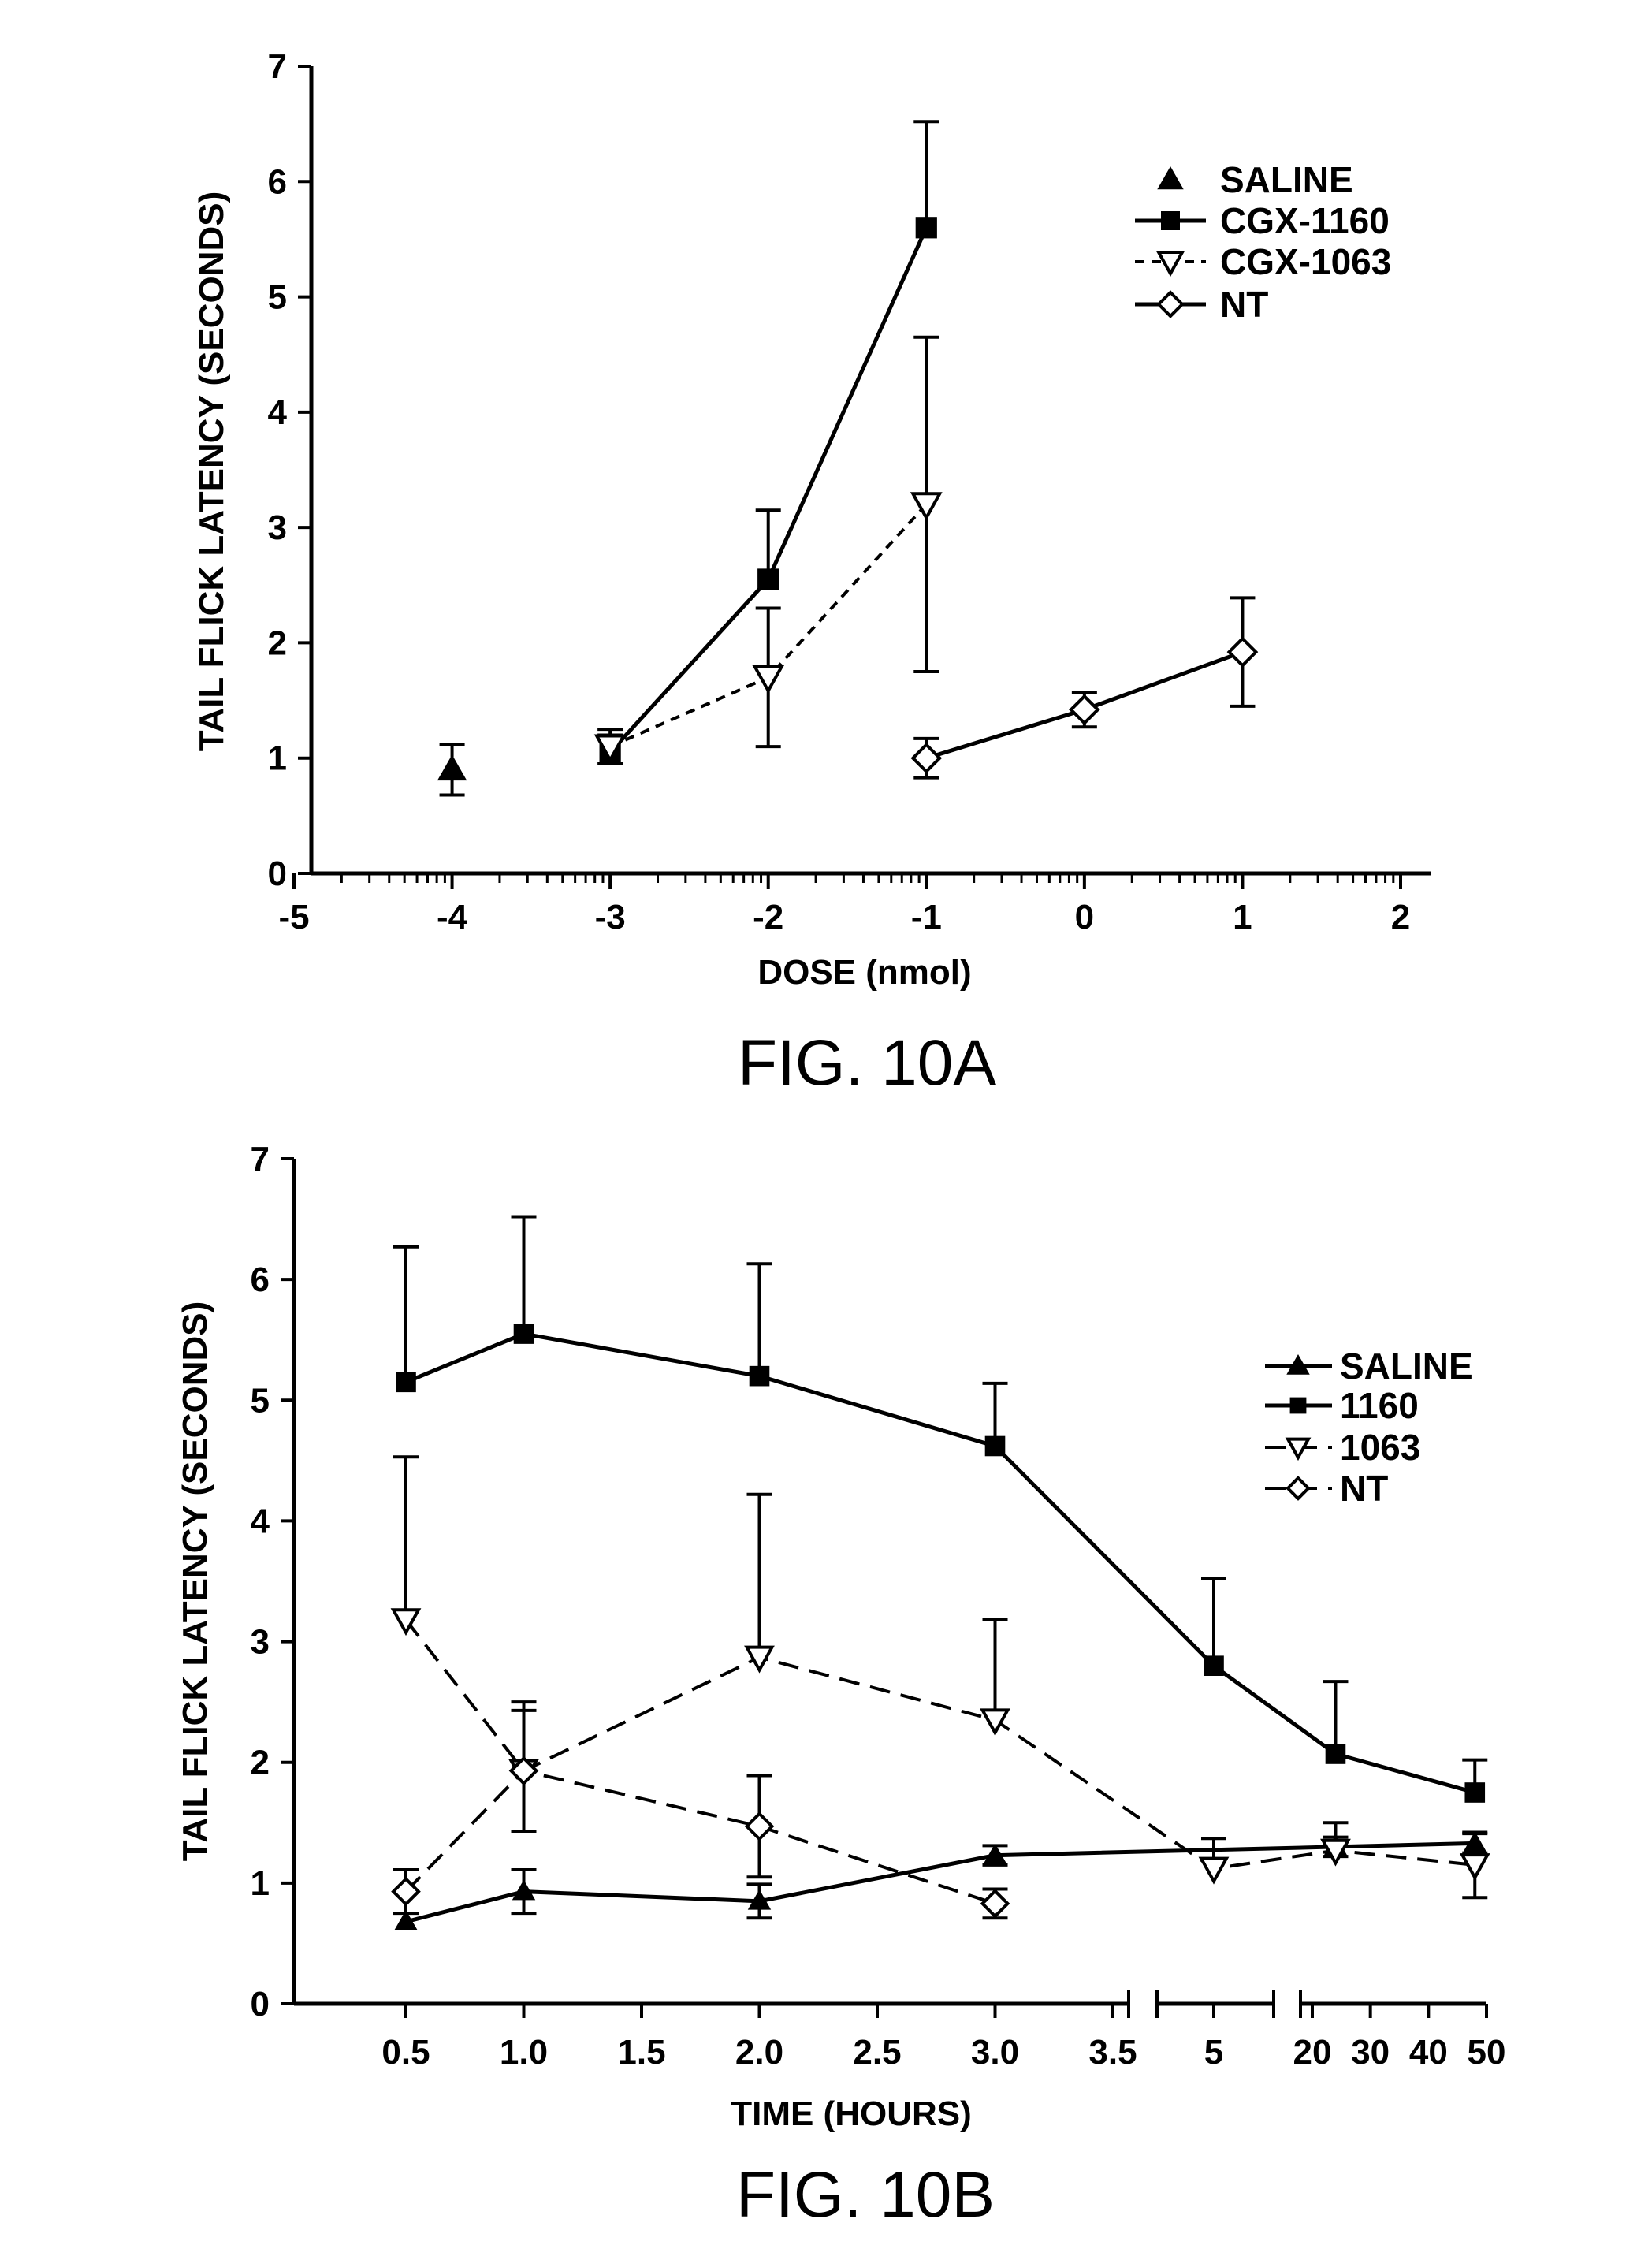  I want to click on x-tick-label: 2.0, so click(759, 2053).